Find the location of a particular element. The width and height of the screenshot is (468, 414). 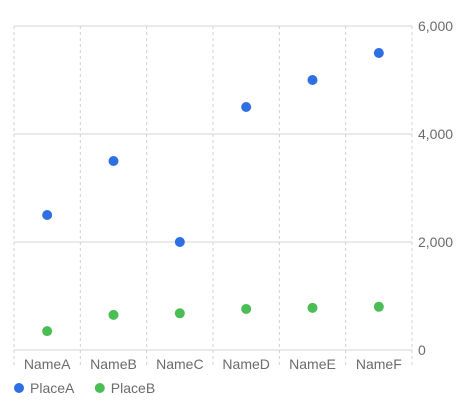

x-tick-label: NameC is located at coordinates (179, 364).